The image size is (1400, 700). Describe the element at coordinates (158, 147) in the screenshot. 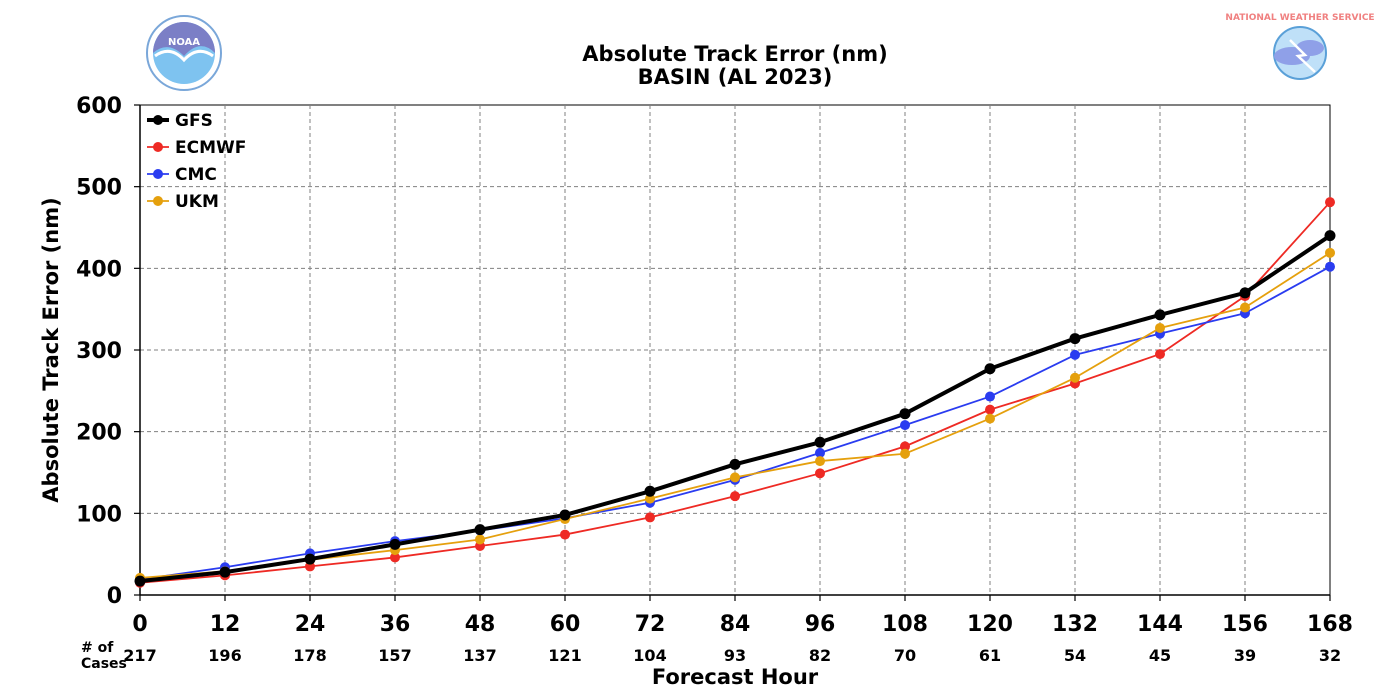

I see `legend-marker-ecmwf` at that location.